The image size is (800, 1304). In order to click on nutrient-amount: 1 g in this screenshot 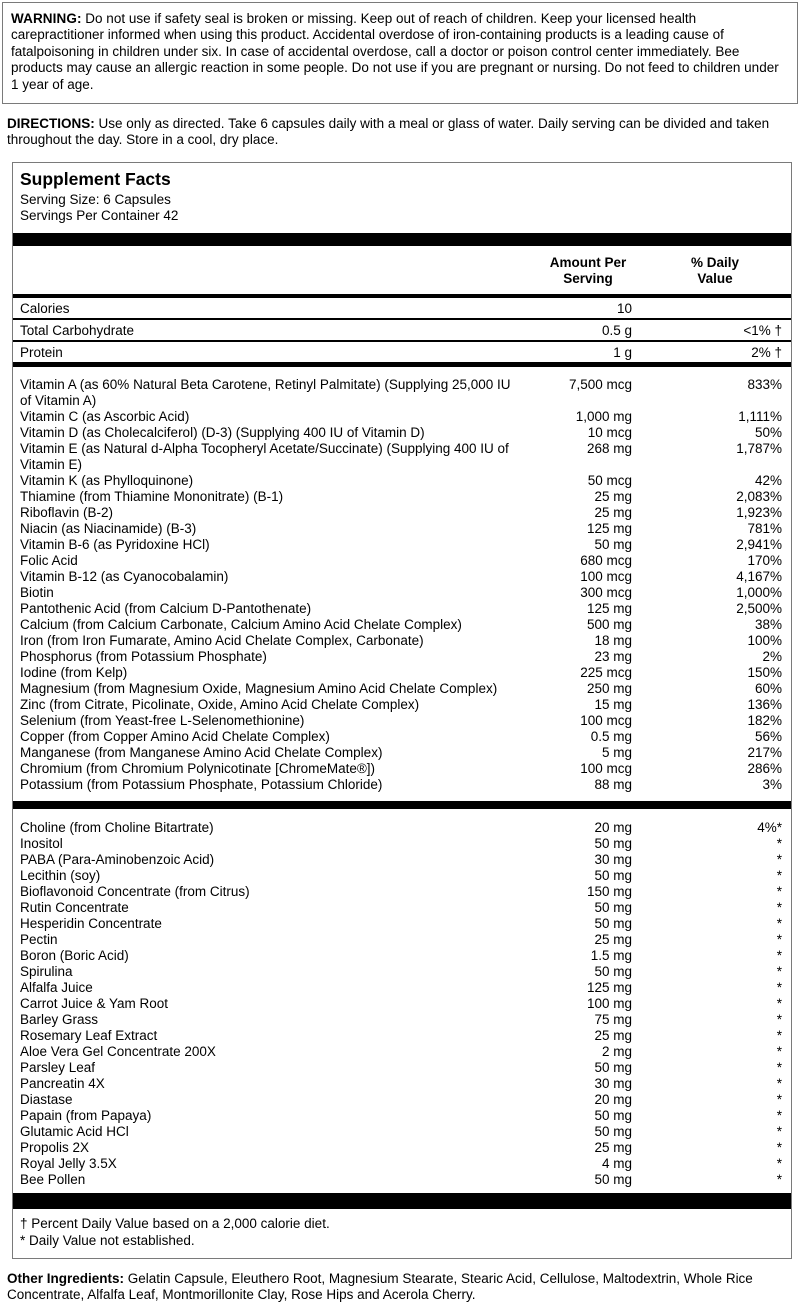, I will do `click(622, 352)`.